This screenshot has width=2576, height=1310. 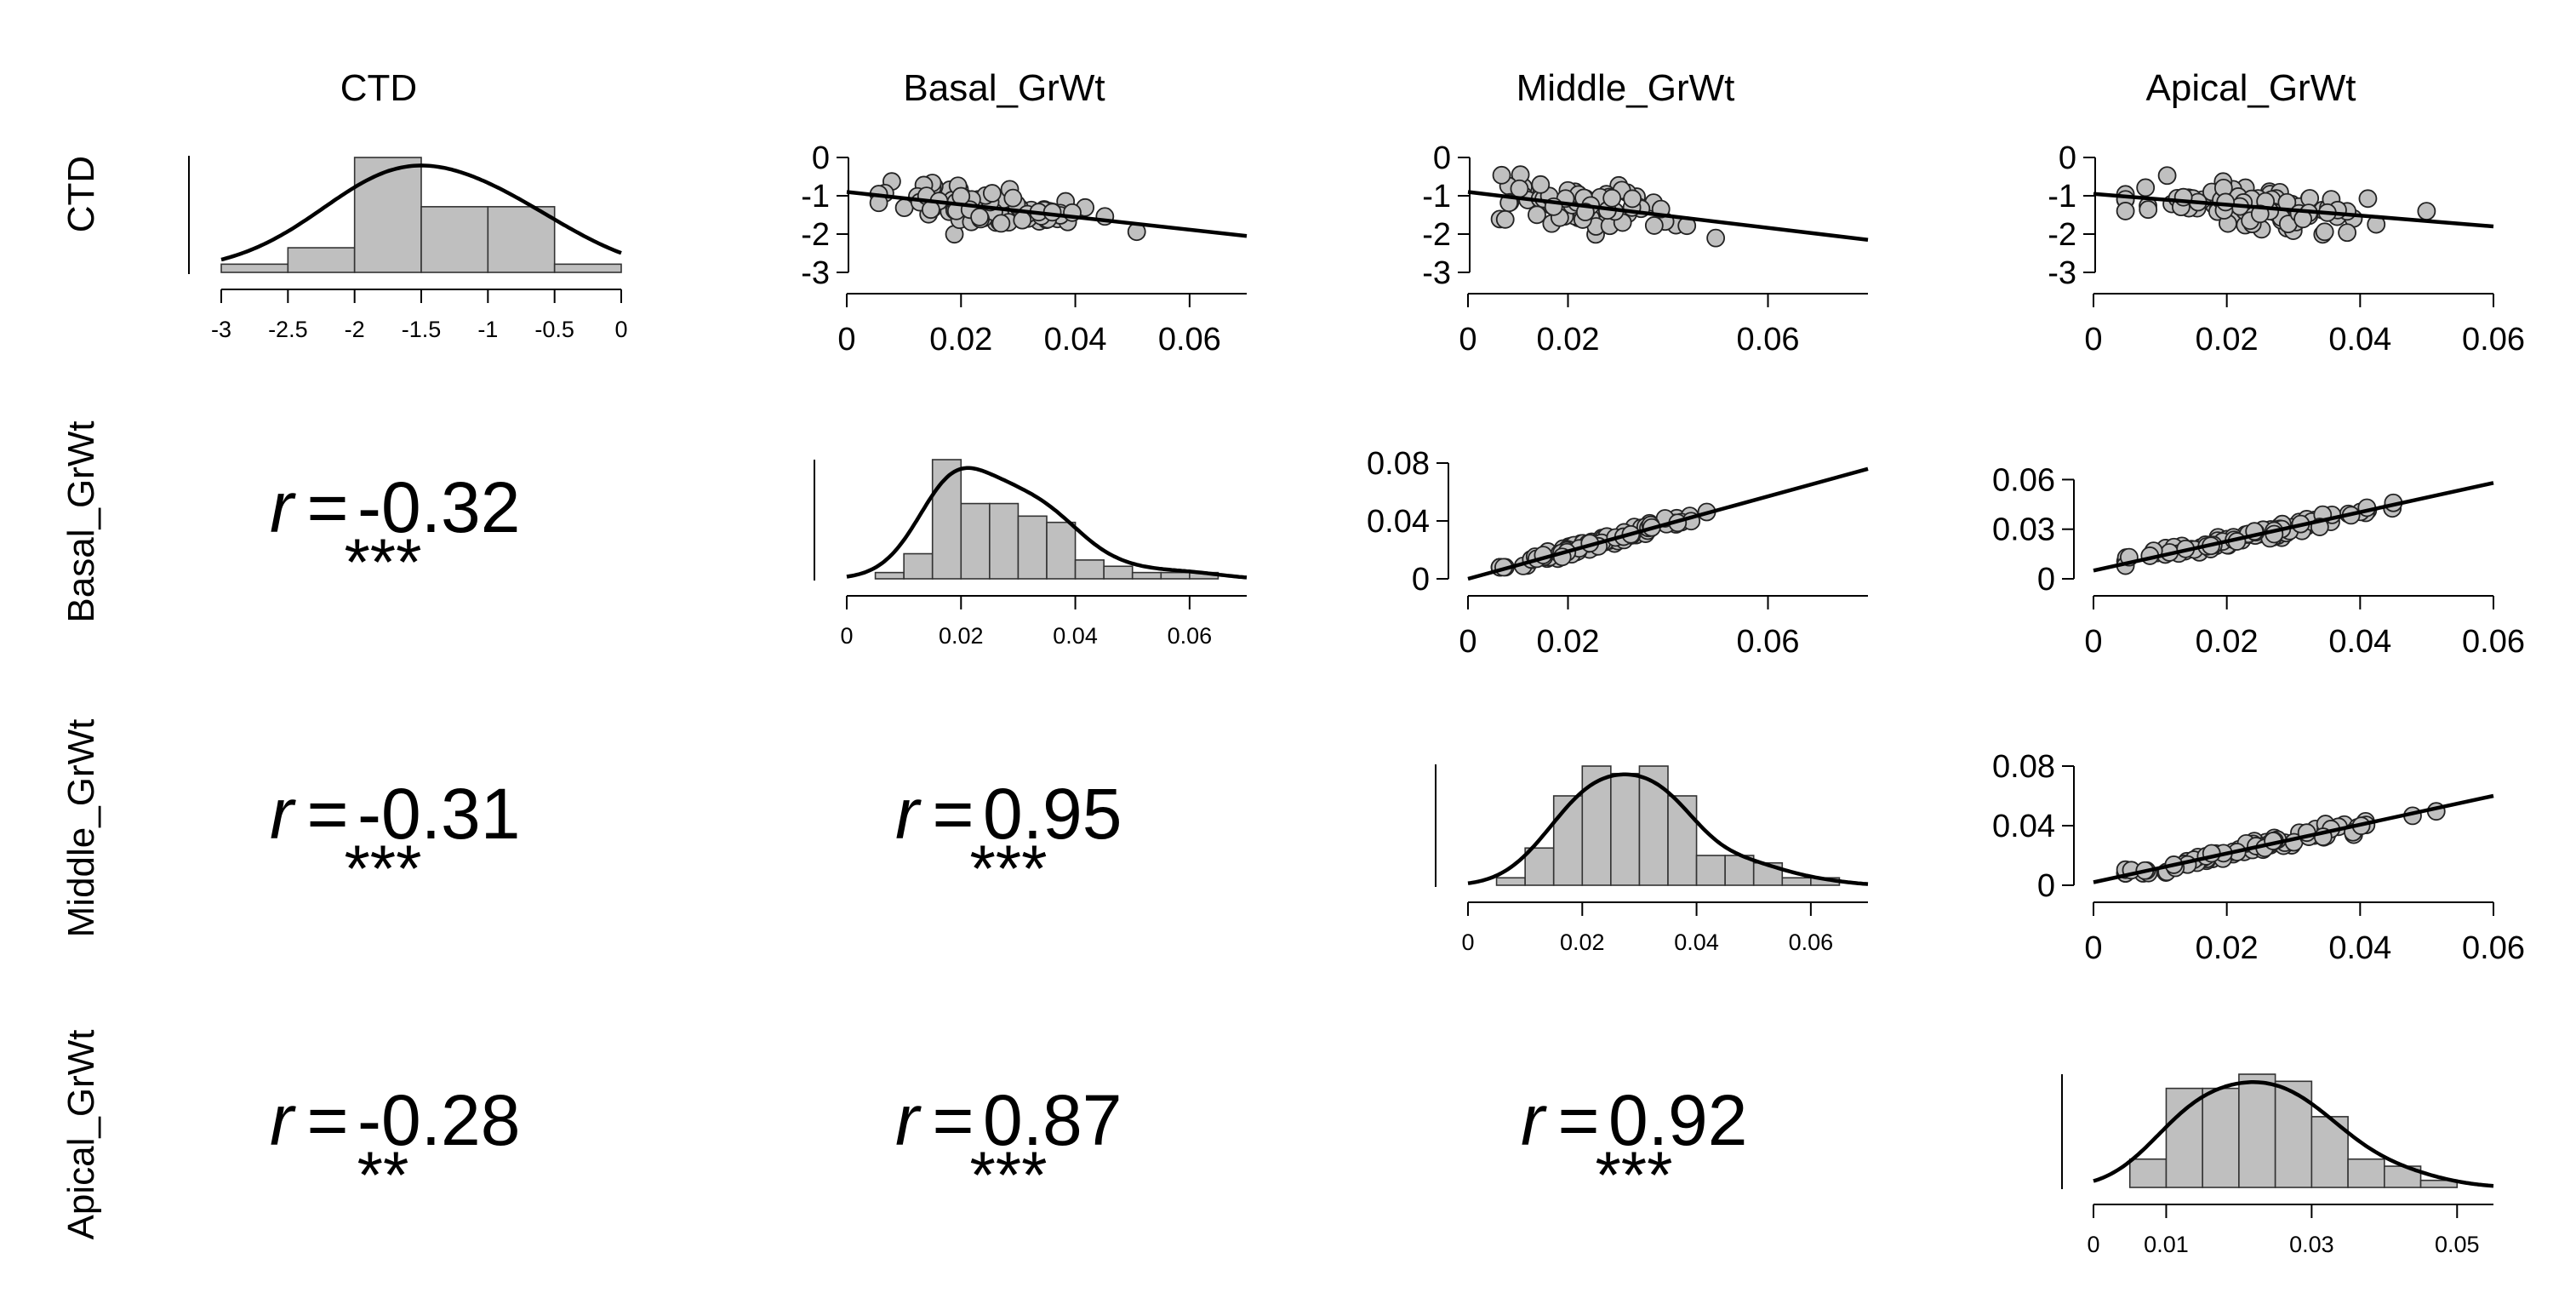 I want to click on y-tick-label: 0.03, so click(x=2023, y=530).